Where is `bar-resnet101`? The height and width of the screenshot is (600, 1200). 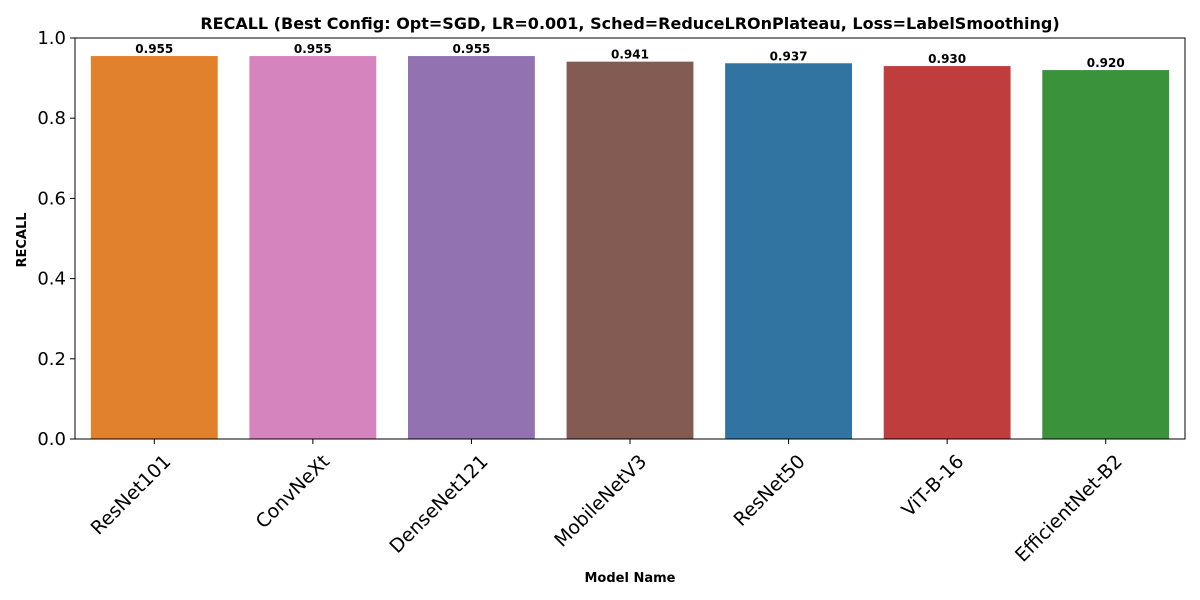 bar-resnet101 is located at coordinates (154, 248).